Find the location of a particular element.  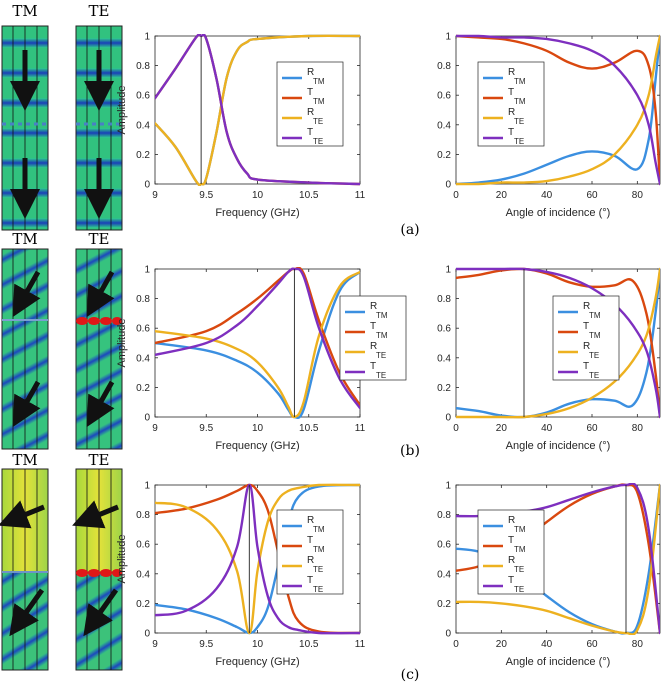

field-panel-b-te is located at coordinates (99, 349).